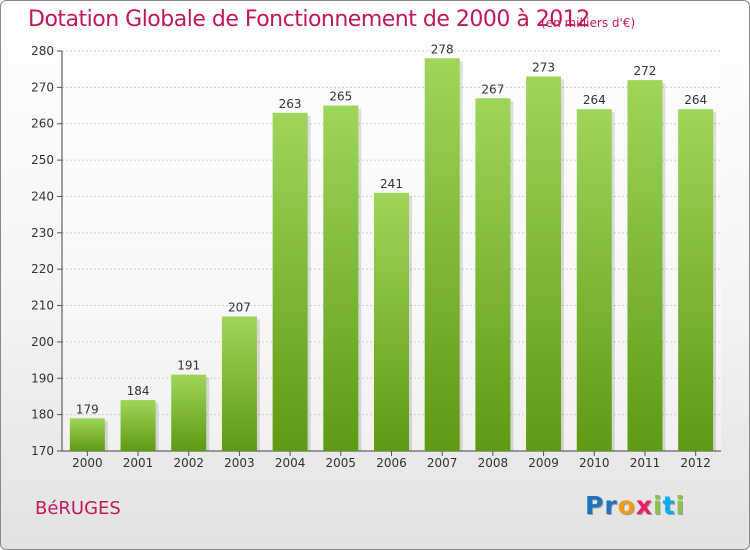 Image resolution: width=750 pixels, height=550 pixels. Describe the element at coordinates (391, 463) in the screenshot. I see `x-tick-label: 2006` at that location.